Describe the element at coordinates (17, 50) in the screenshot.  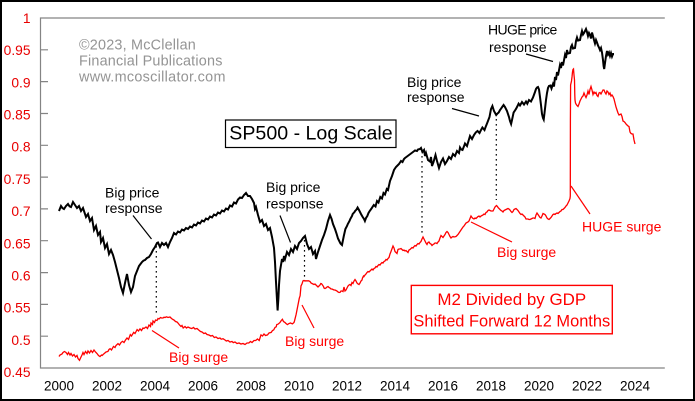
I see `svg-text: 0.95` at that location.